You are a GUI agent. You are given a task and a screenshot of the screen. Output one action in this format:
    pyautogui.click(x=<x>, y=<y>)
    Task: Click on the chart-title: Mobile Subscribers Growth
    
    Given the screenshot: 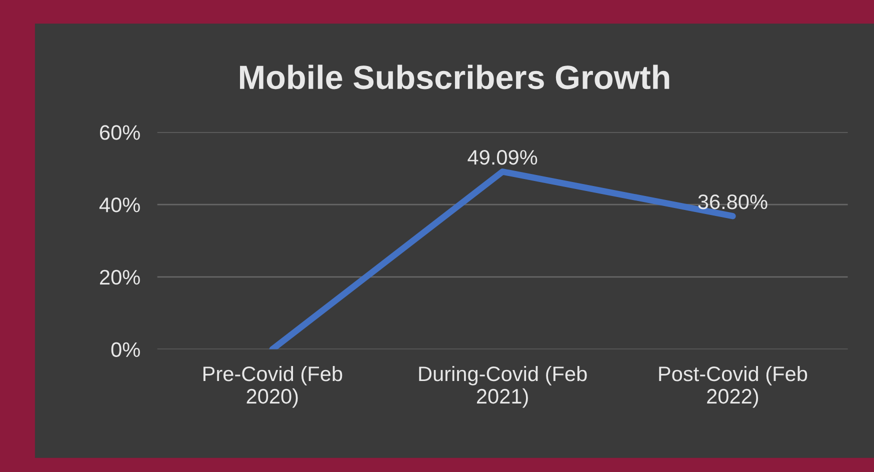 What is the action you would take?
    pyautogui.click(x=455, y=77)
    